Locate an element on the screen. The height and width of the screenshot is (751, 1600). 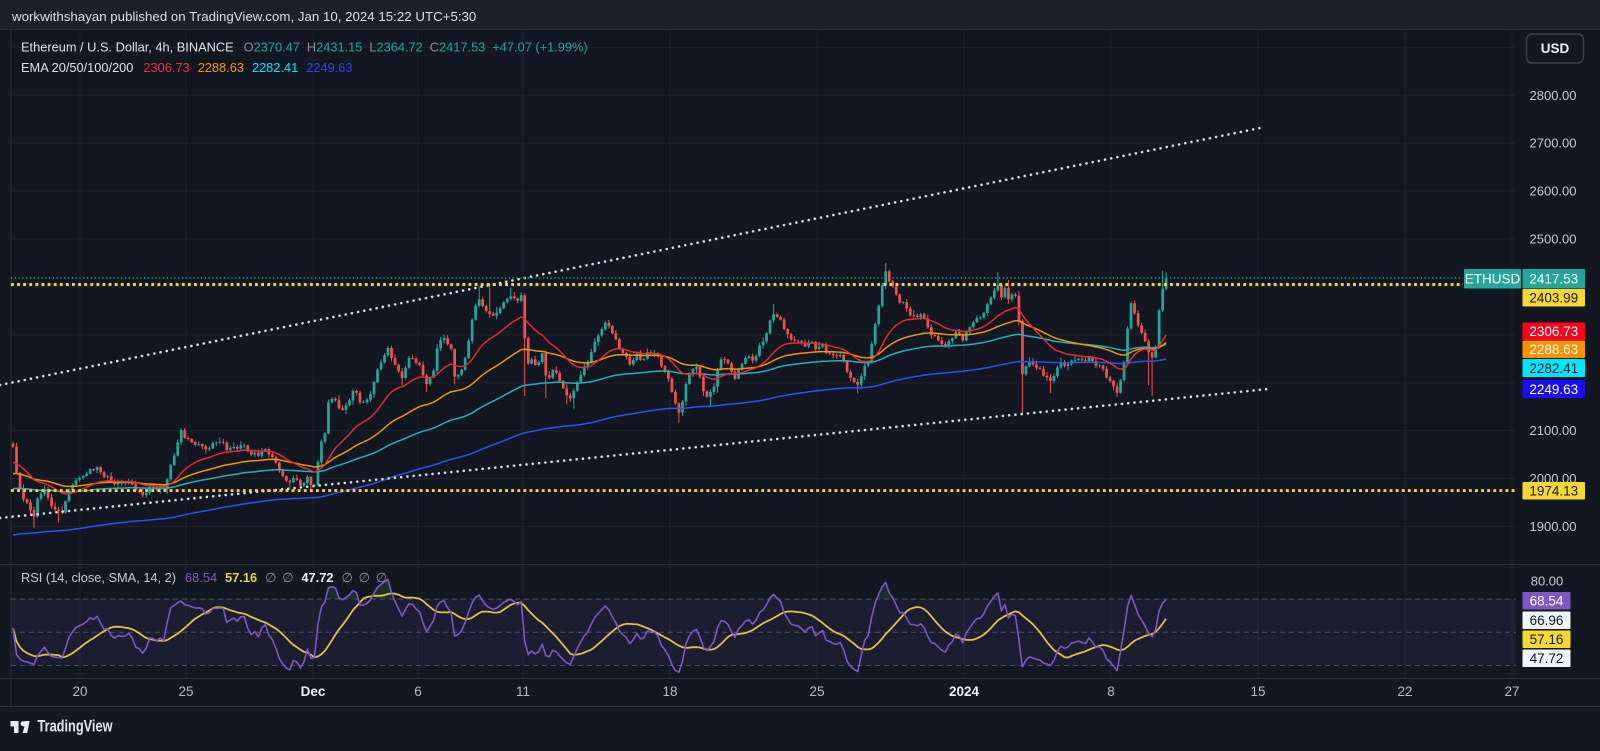
svg-text: 2288.63 is located at coordinates (1553, 349).